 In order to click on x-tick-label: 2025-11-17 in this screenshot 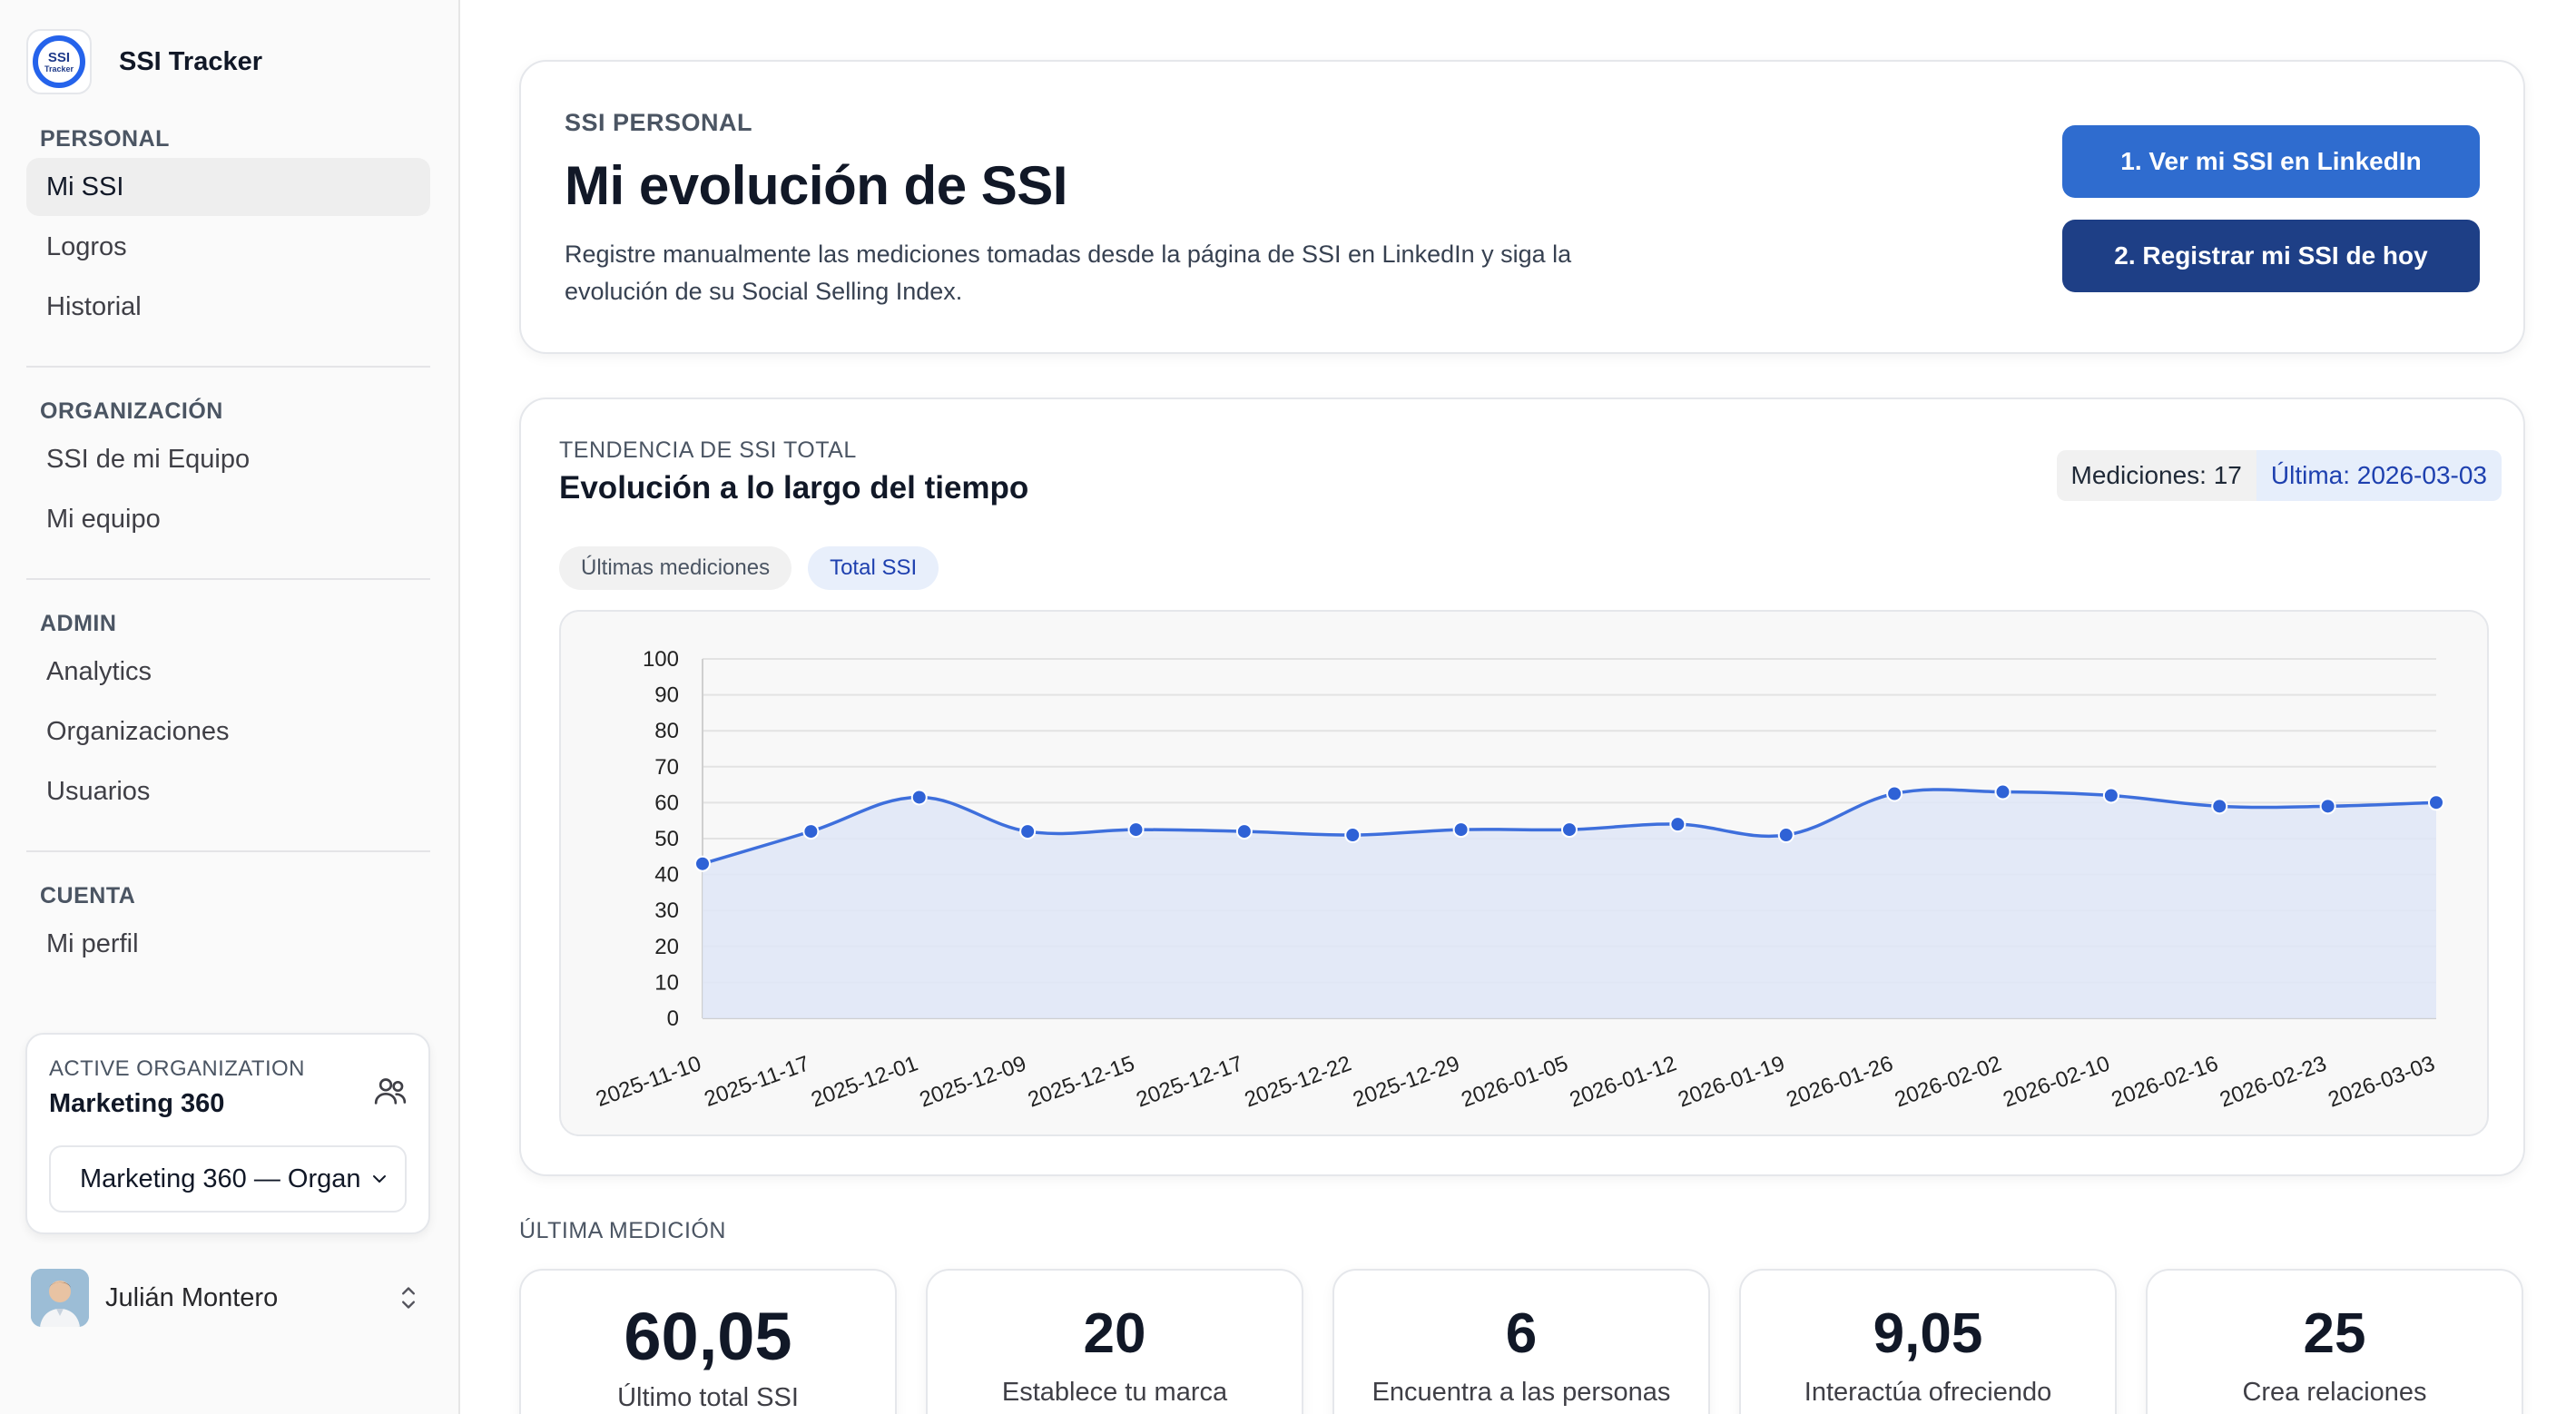, I will do `click(757, 1081)`.